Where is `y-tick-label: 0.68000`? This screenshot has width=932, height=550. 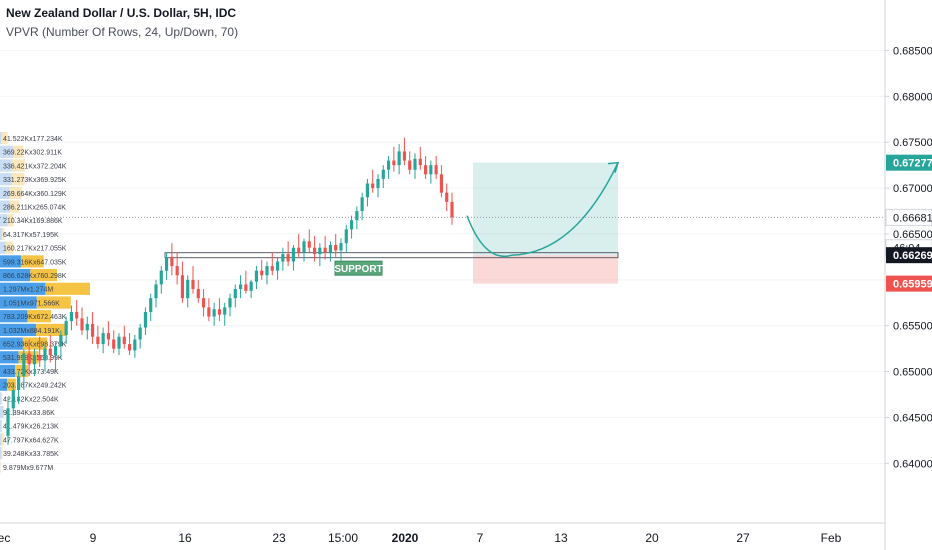 y-tick-label: 0.68000 is located at coordinates (912, 97).